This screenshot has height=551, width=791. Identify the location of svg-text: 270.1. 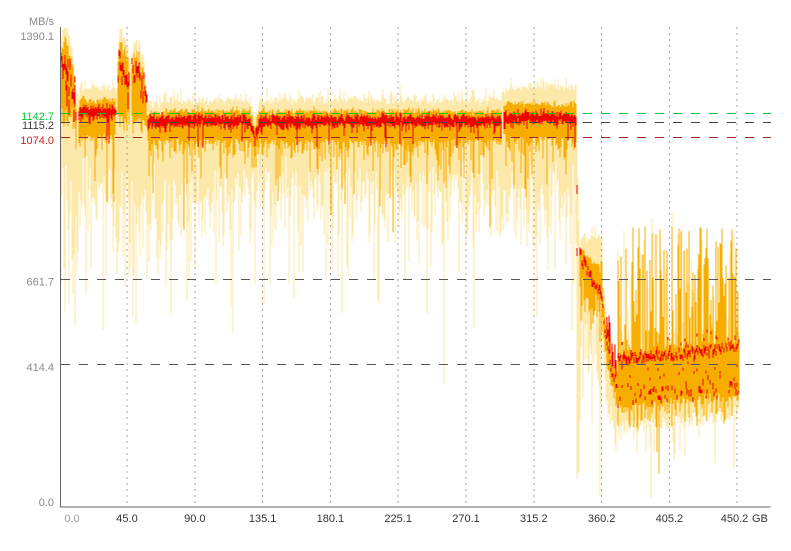
(466, 519).